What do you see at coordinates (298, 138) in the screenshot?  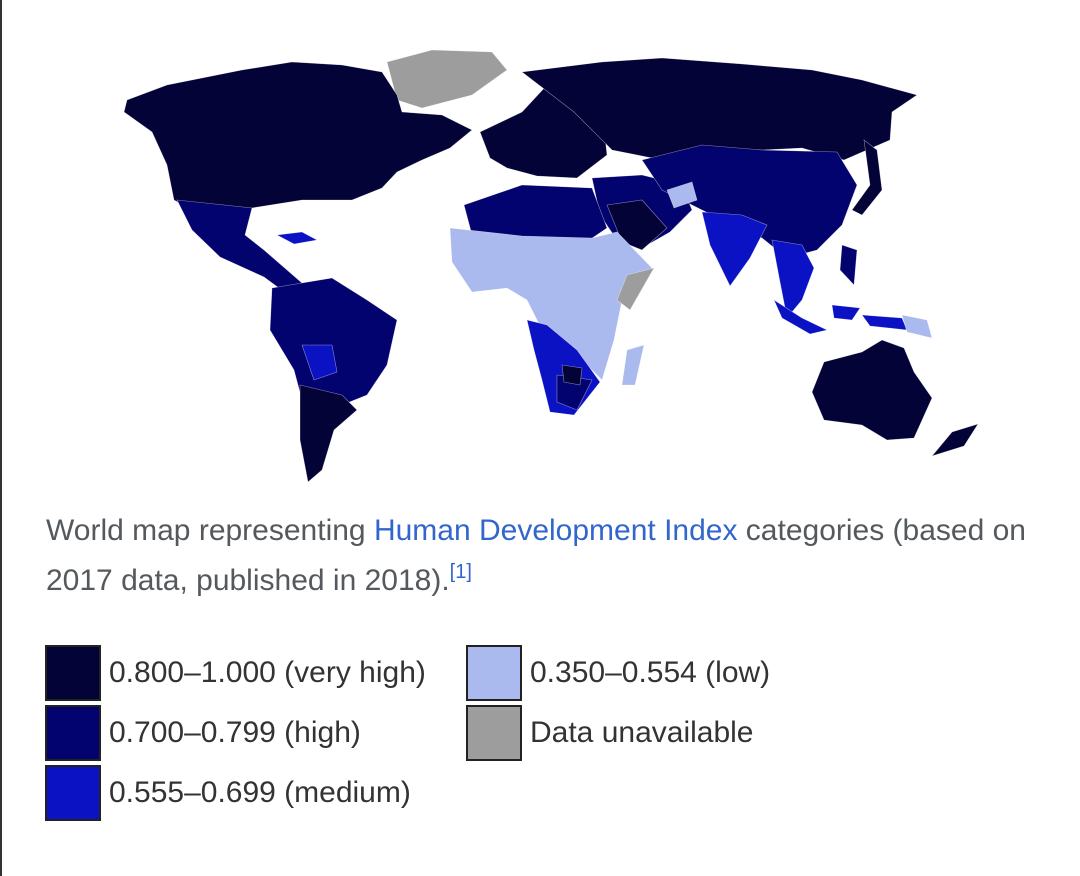 I see `north-america` at bounding box center [298, 138].